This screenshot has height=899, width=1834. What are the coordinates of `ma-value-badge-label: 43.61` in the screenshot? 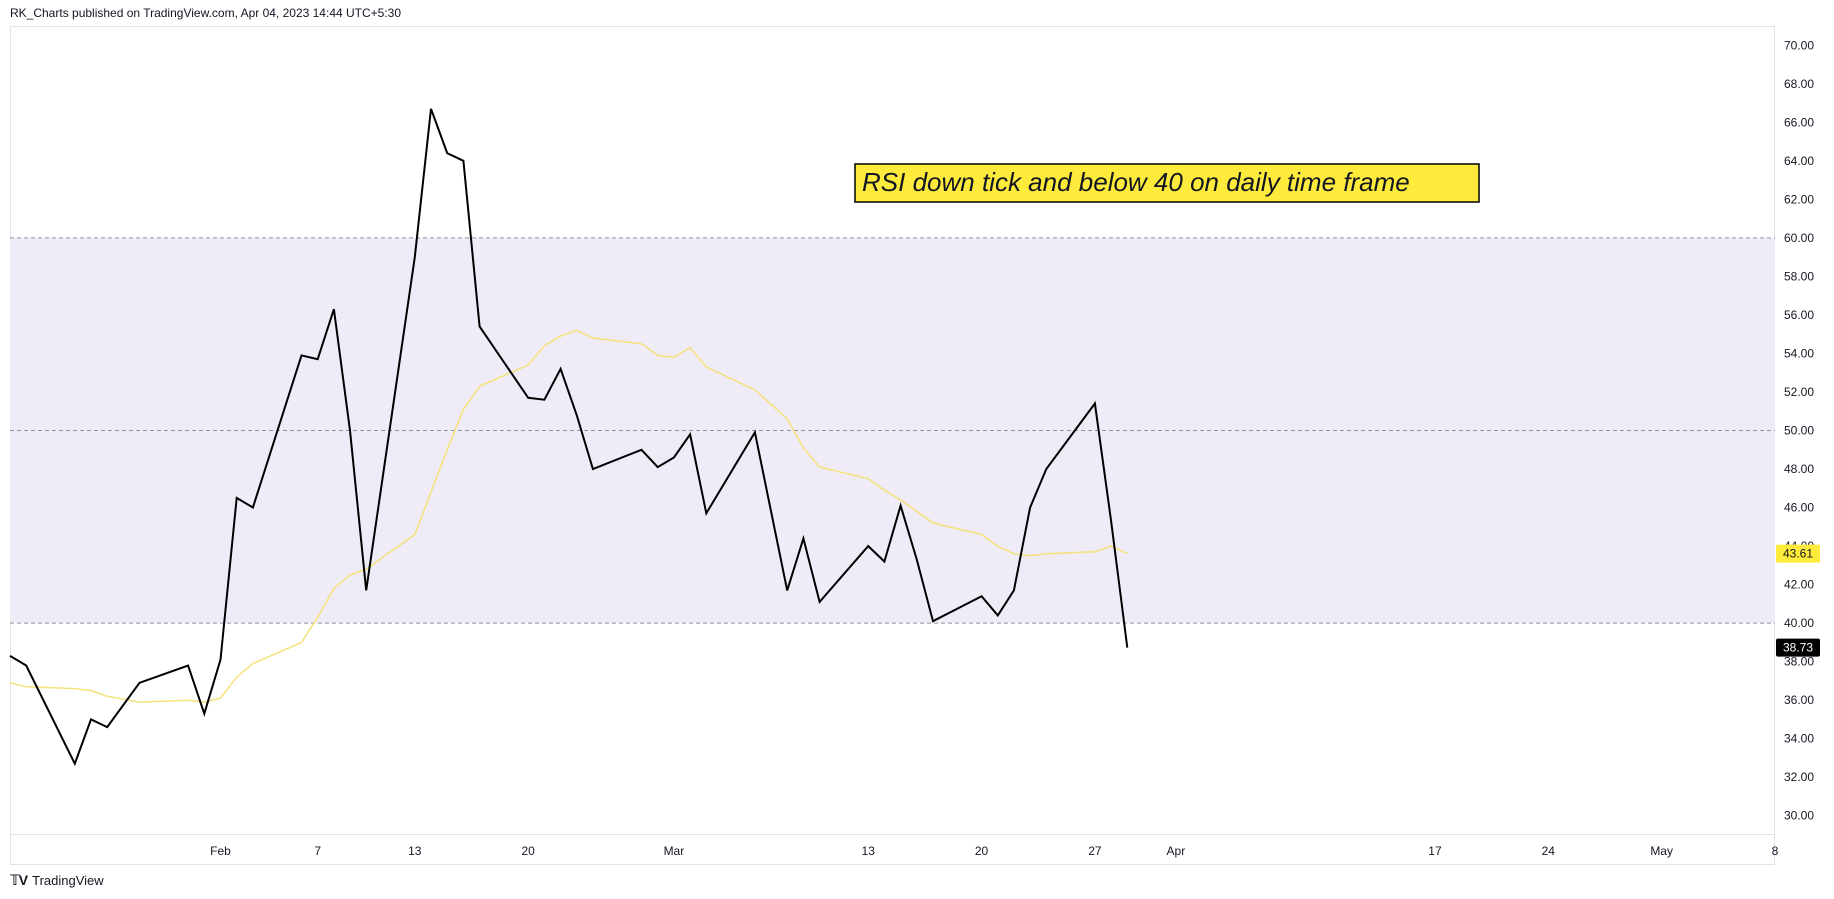 It's located at (1798, 554).